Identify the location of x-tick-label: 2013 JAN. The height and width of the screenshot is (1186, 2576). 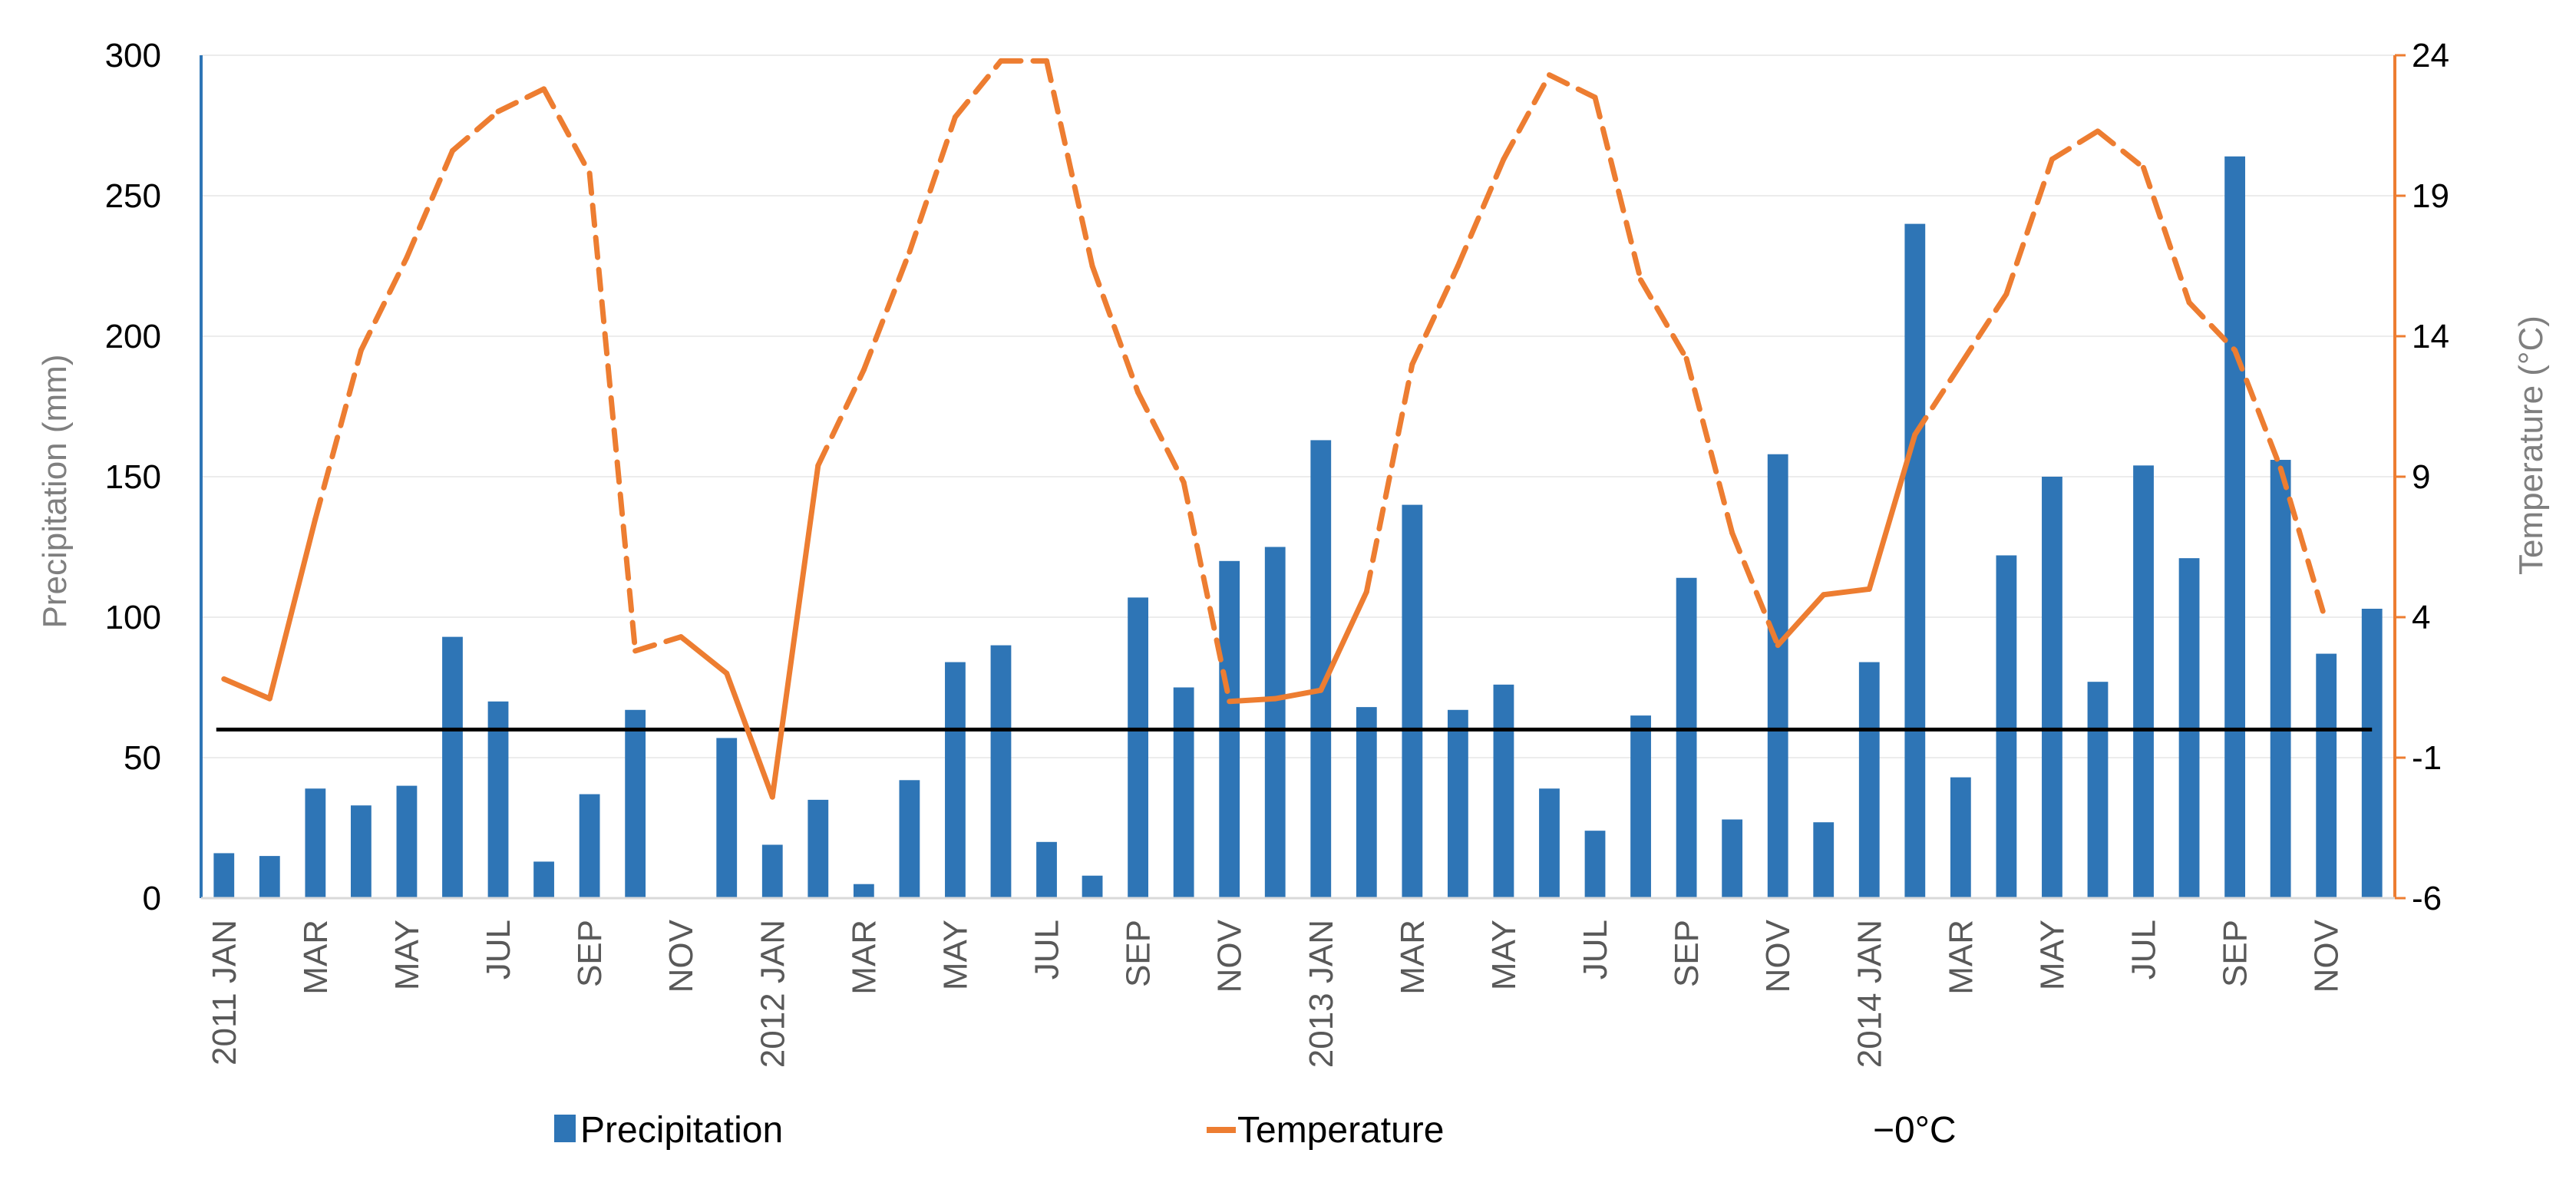
(1321, 994).